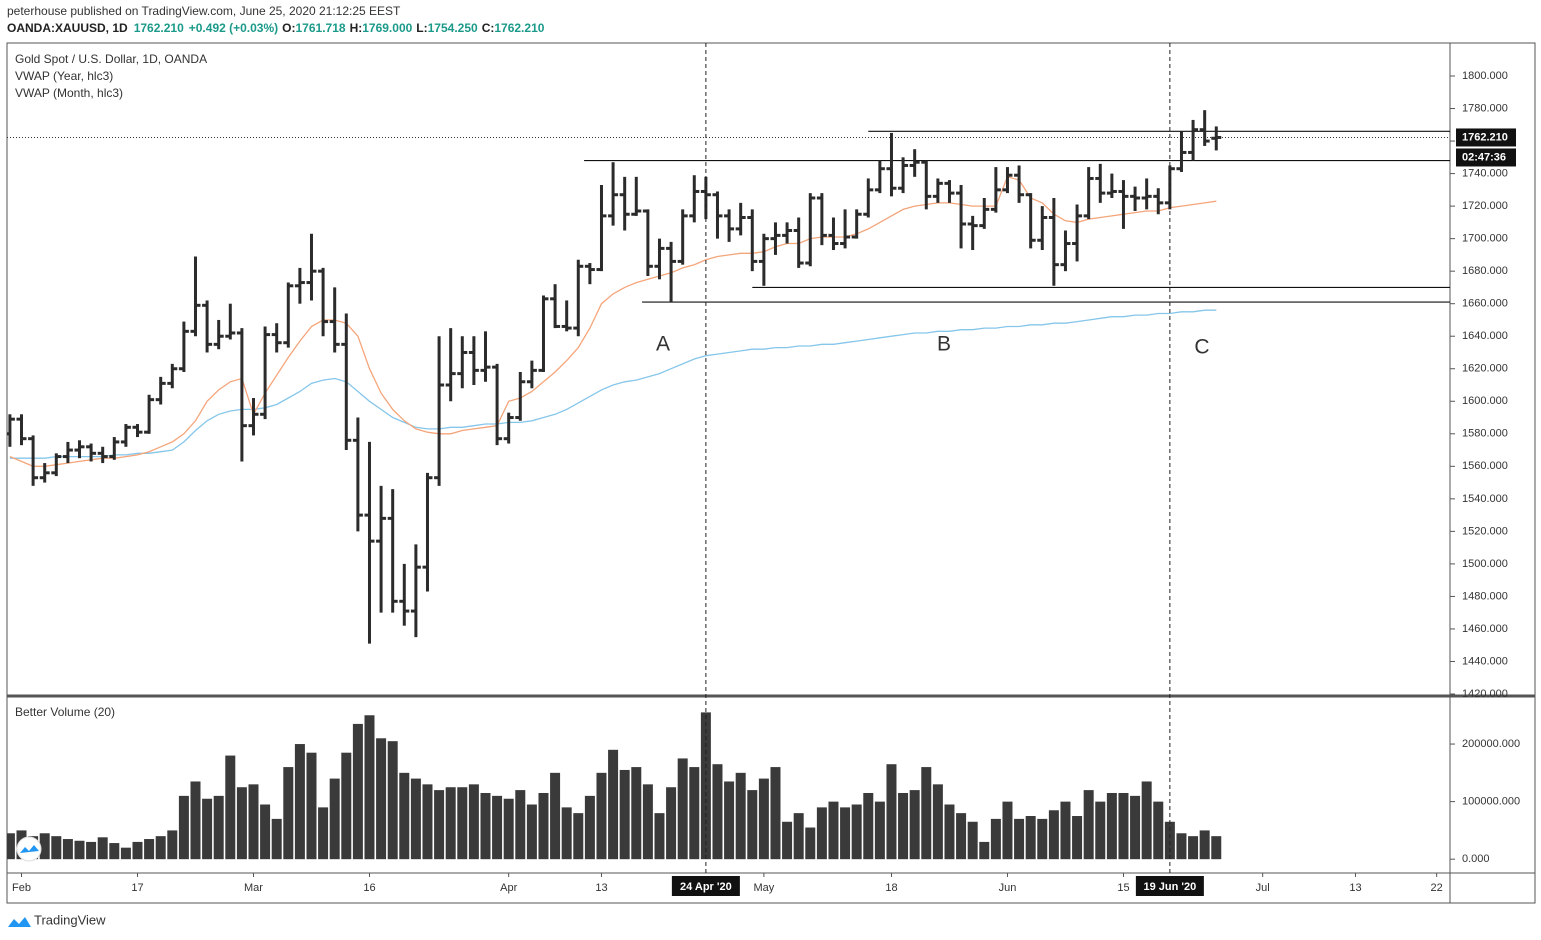  I want to click on quote-part: 1761.718, so click(321, 28).